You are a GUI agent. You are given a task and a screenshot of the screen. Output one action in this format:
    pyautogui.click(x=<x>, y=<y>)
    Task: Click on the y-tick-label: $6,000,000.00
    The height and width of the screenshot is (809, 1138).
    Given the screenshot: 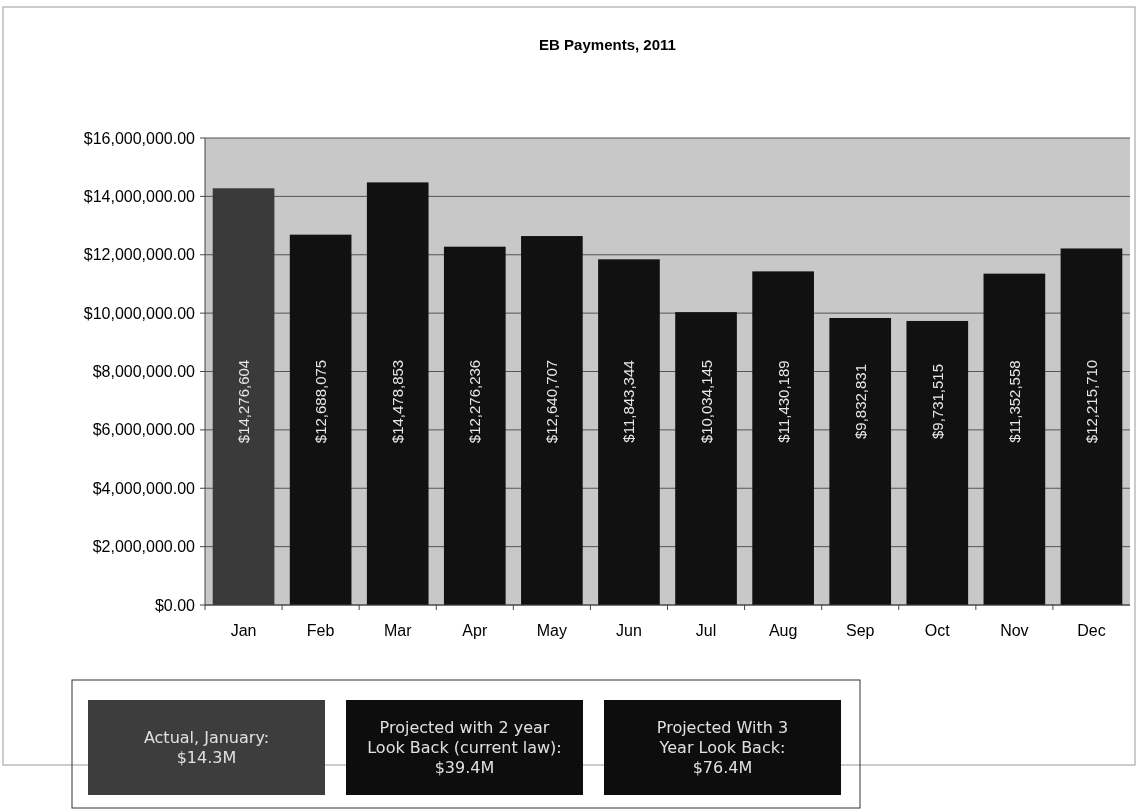 What is the action you would take?
    pyautogui.click(x=144, y=430)
    